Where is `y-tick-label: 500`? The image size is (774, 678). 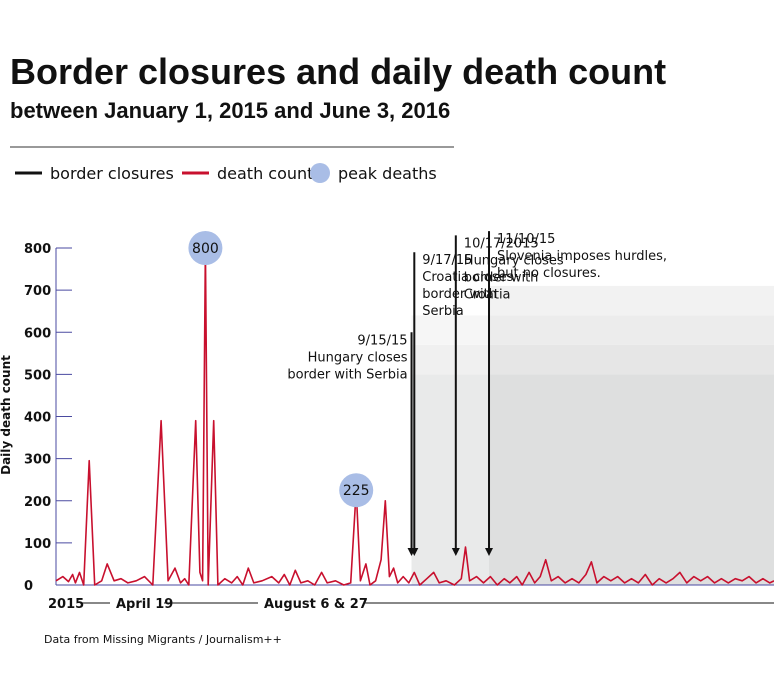
y-tick-label: 500 is located at coordinates (37, 375).